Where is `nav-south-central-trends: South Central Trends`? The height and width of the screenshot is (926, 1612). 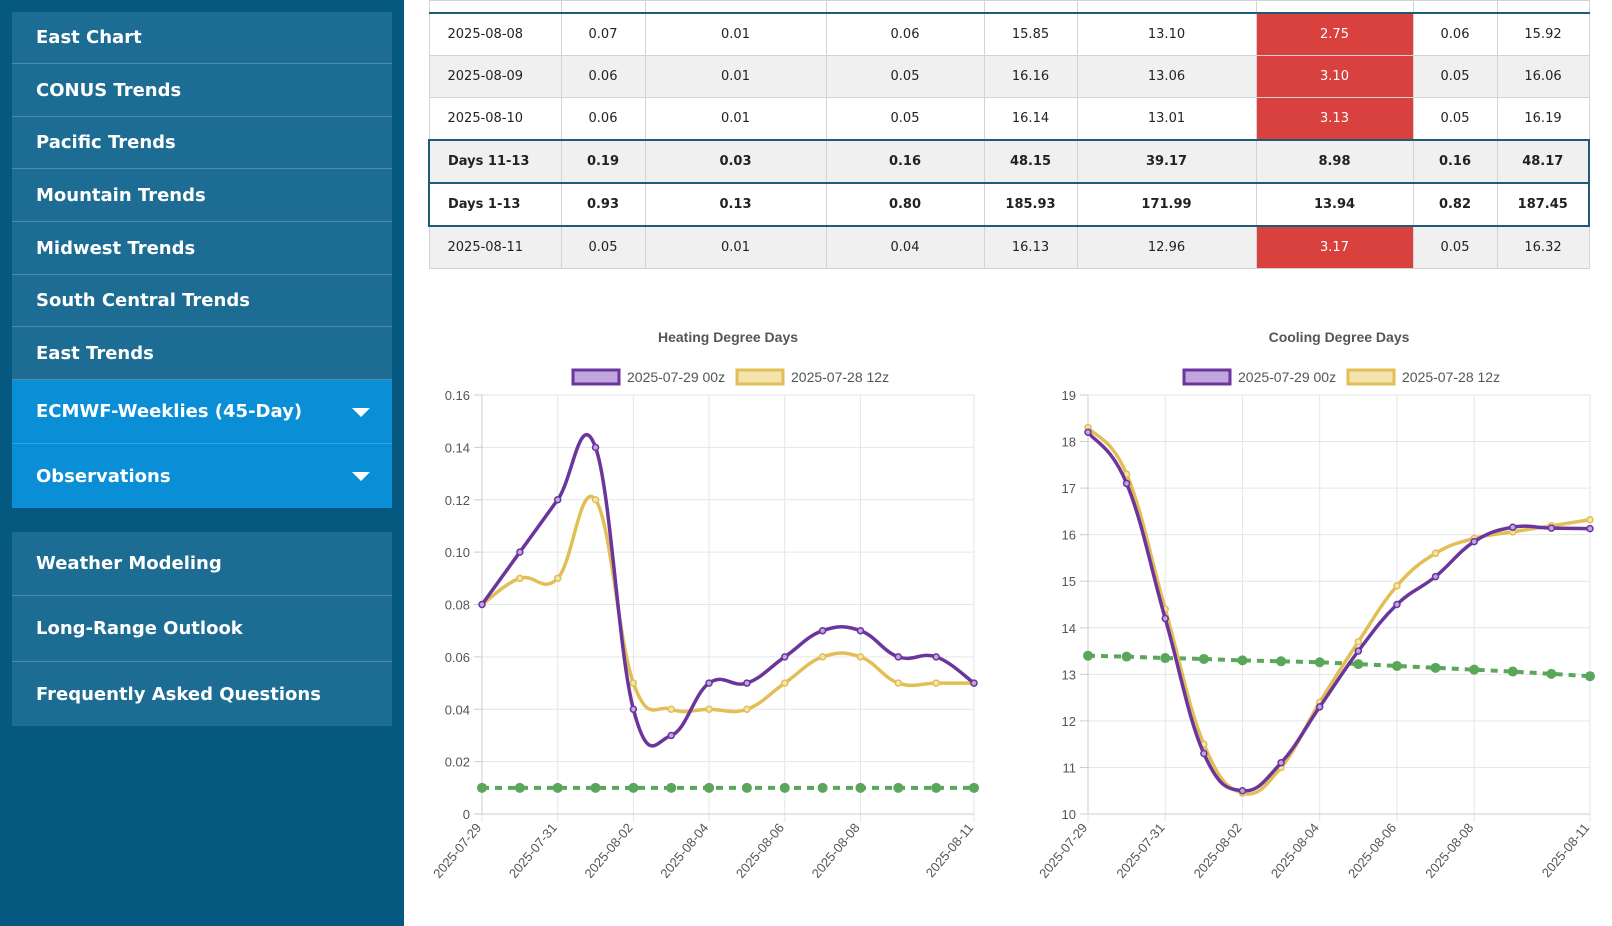
nav-south-central-trends: South Central Trends is located at coordinates (202, 301).